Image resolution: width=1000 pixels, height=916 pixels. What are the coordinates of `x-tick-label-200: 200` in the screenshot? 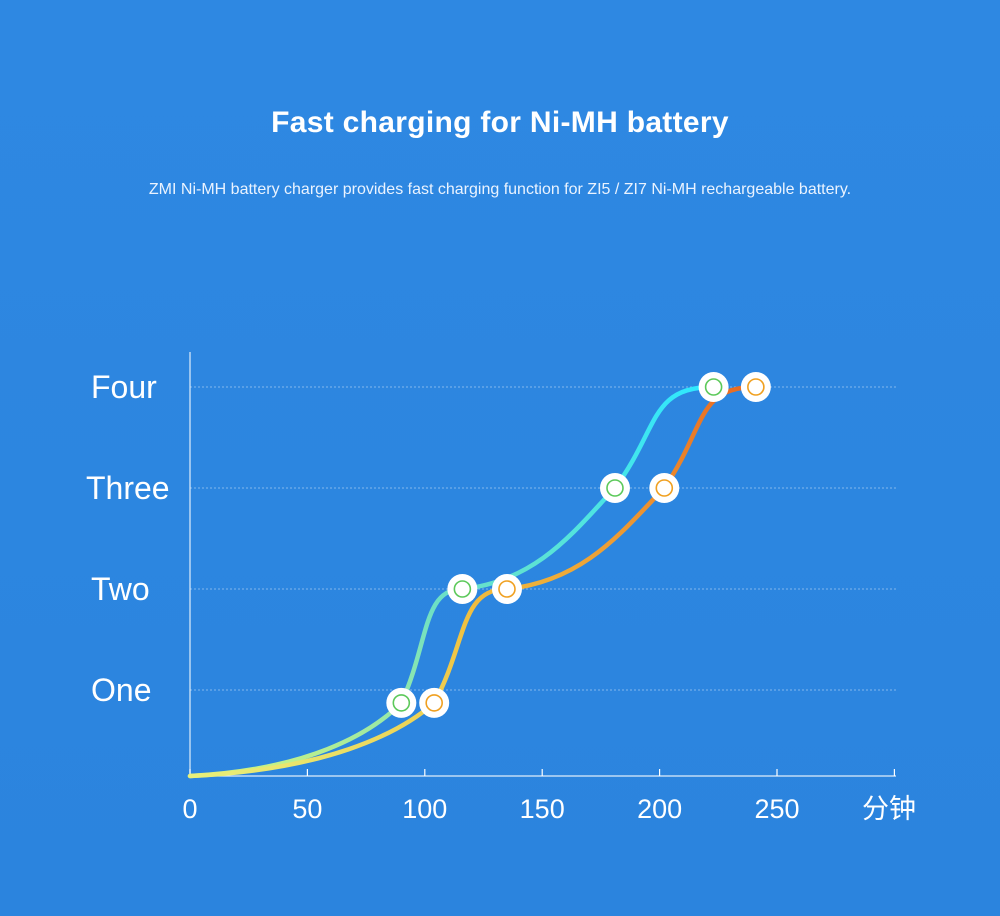 It's located at (659, 809).